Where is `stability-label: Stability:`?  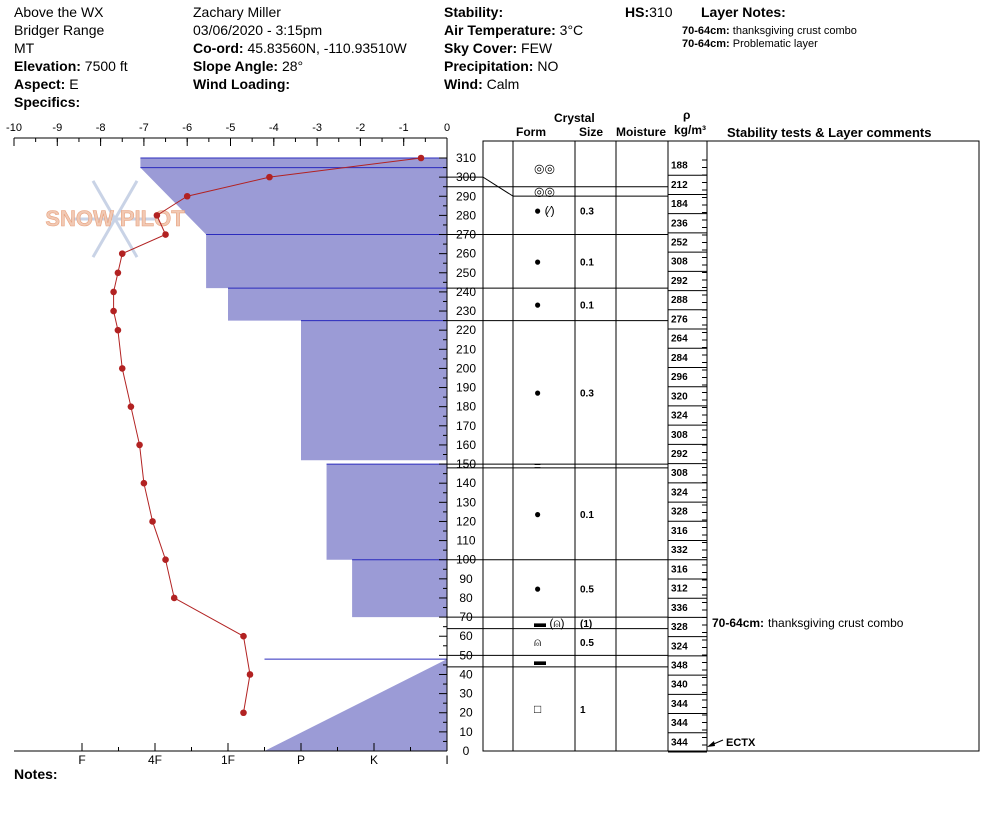
stability-label: Stability: is located at coordinates (474, 12).